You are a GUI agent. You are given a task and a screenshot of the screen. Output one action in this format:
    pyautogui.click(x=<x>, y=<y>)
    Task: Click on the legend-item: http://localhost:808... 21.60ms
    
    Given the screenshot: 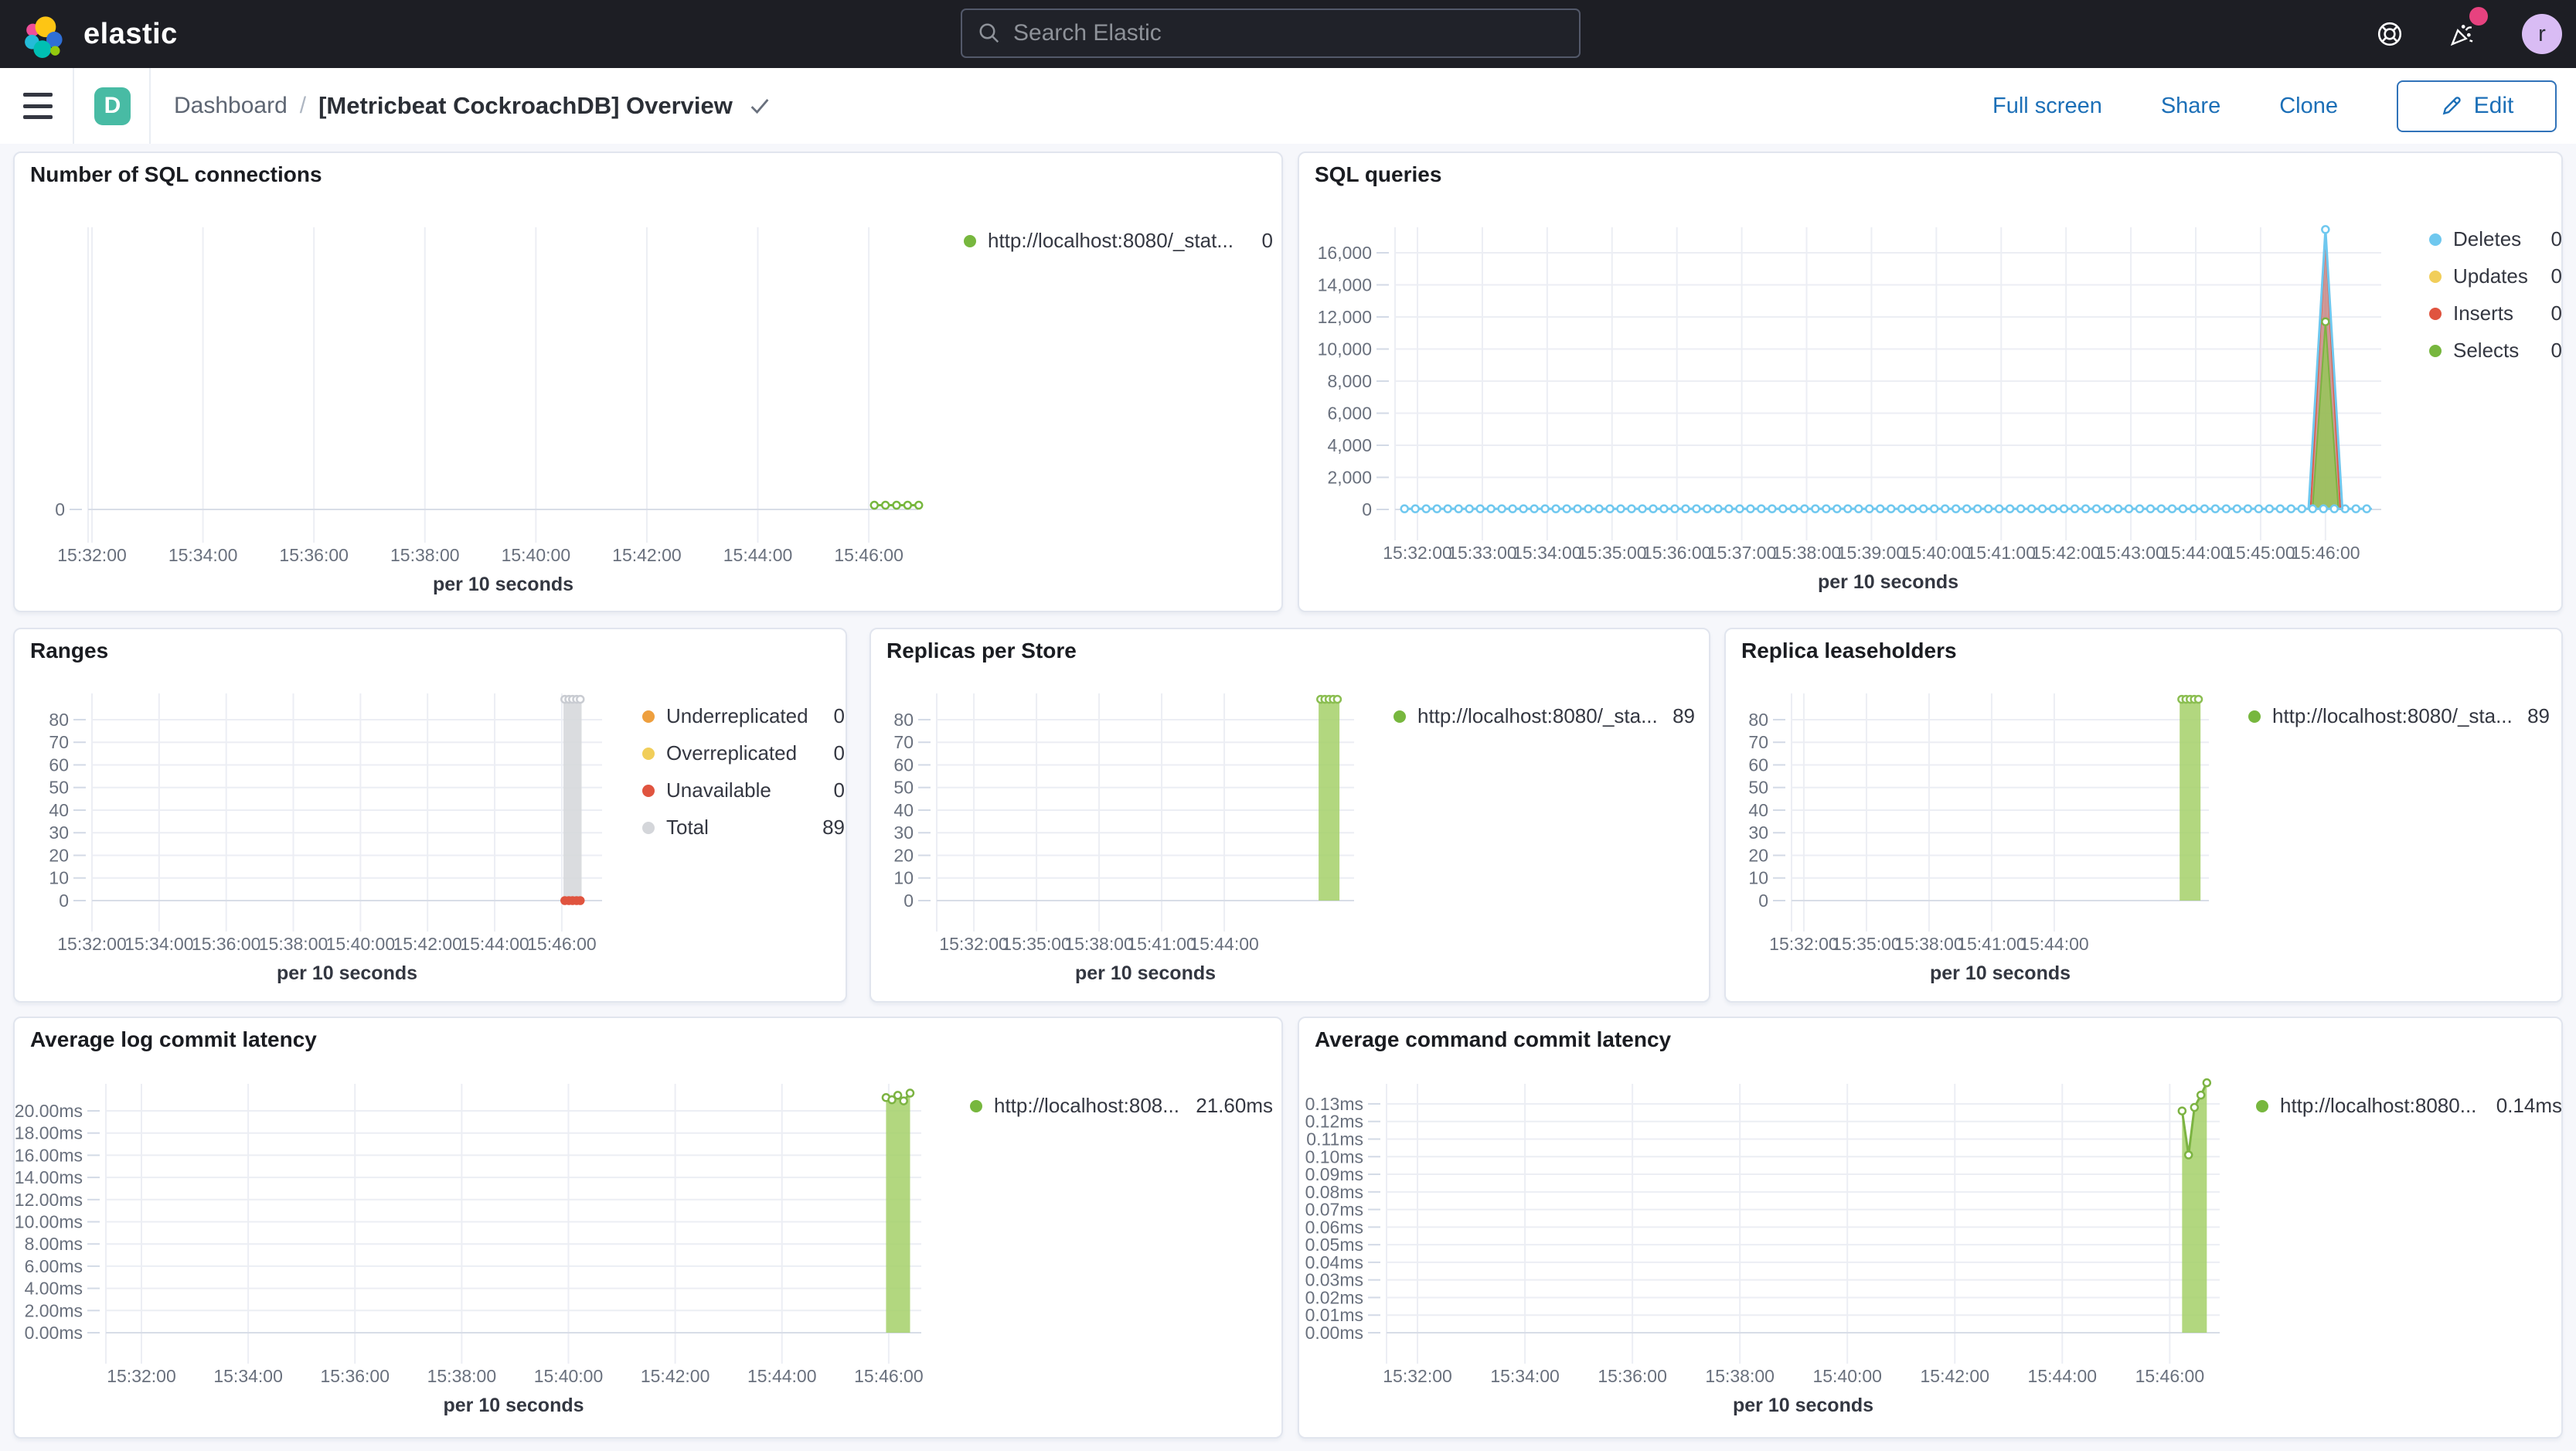 What is the action you would take?
    pyautogui.click(x=1121, y=1106)
    